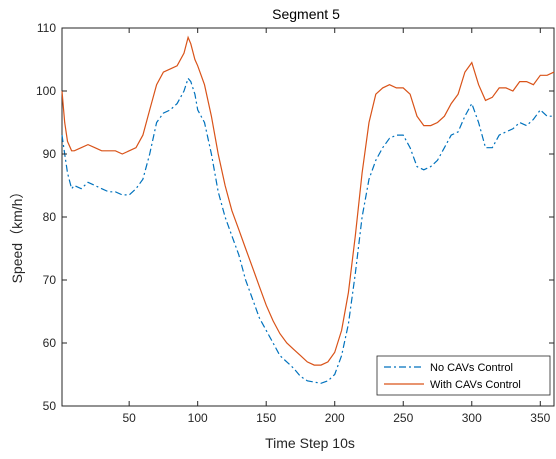  Describe the element at coordinates (17, 234) in the screenshot. I see `y-axis-label: Speed（km/h）` at that location.